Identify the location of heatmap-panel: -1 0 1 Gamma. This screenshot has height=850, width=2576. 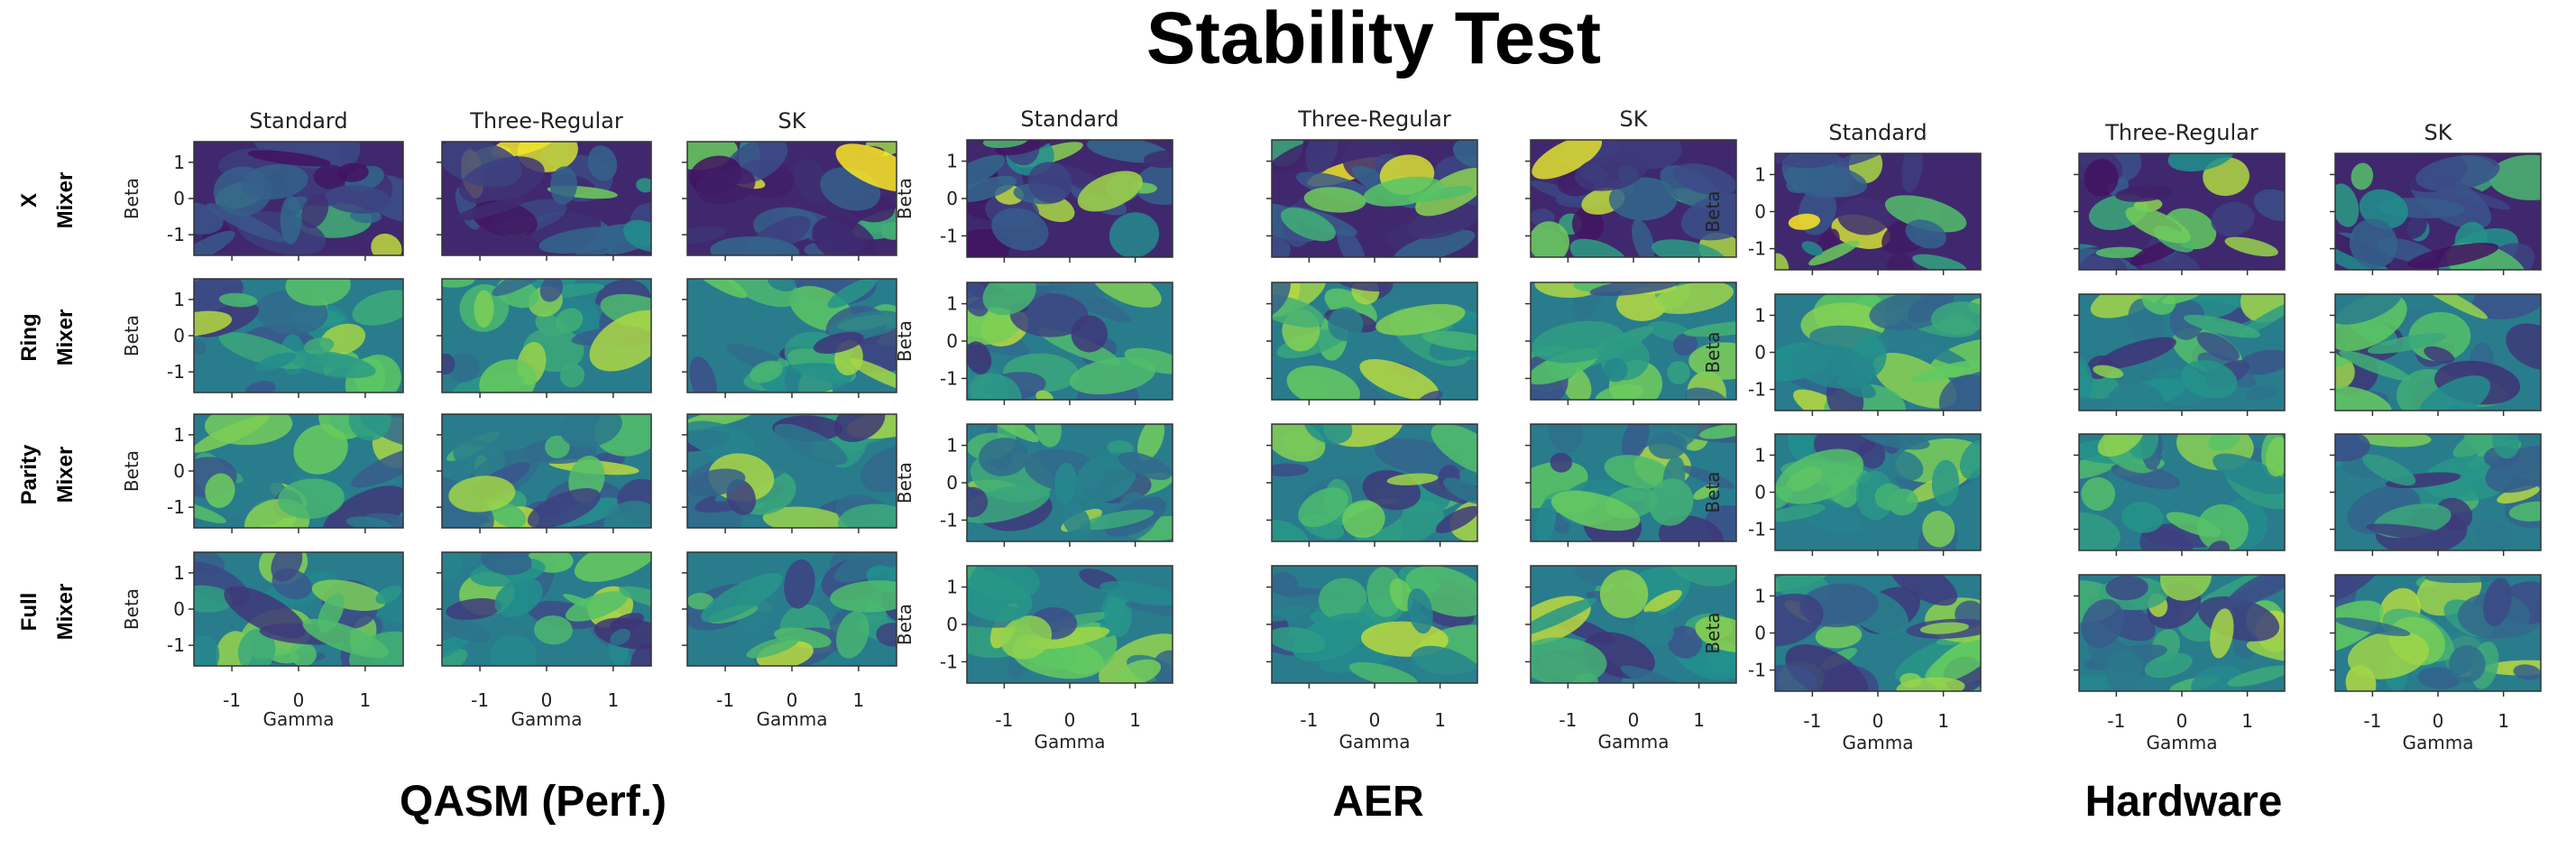
(1372, 659).